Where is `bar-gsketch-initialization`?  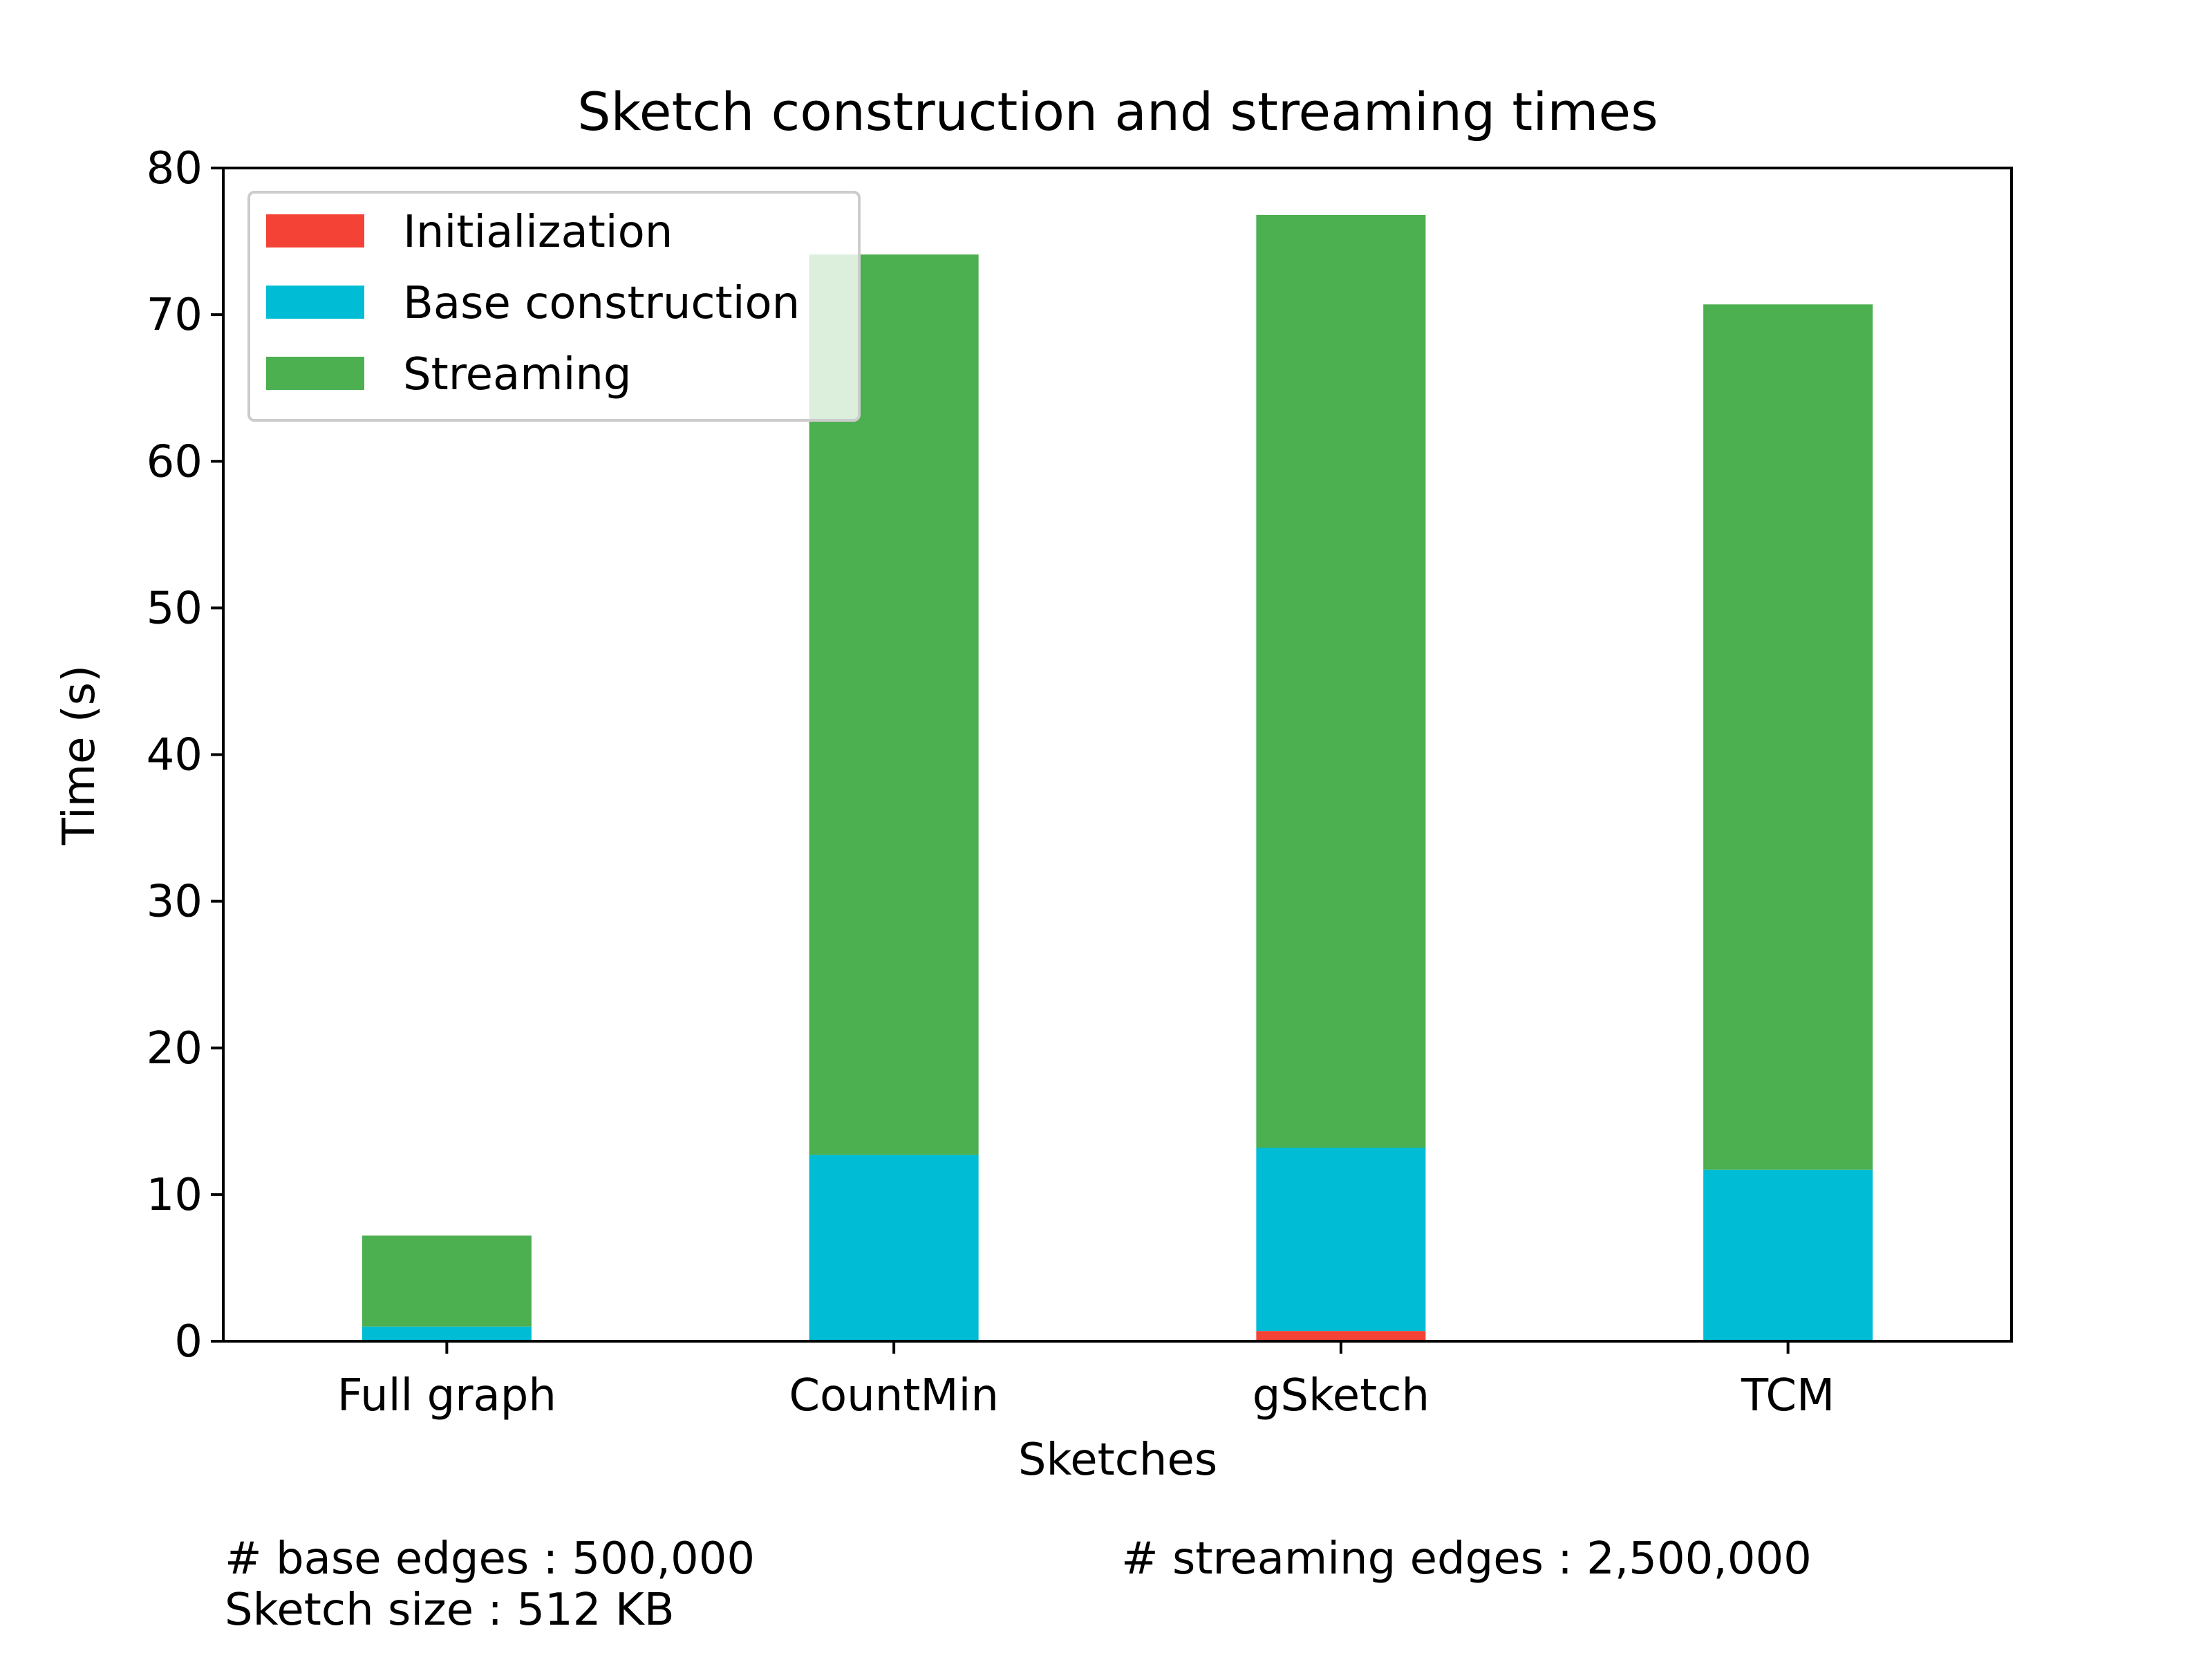 bar-gsketch-initialization is located at coordinates (1341, 1336).